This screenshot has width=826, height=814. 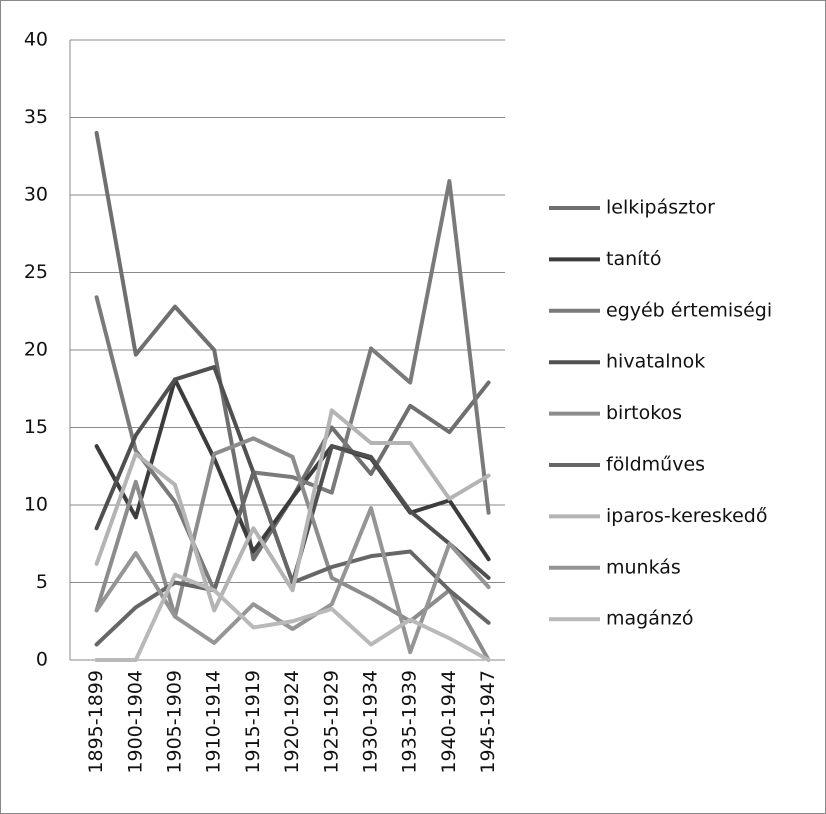 I want to click on x-tick-label: 1925-1929, so click(x=331, y=722).